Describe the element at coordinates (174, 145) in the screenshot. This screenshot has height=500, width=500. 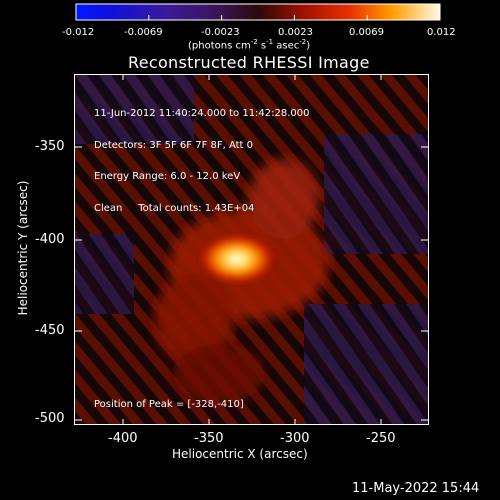
I see `info-line: Detectors: 3F 5F 6F 7F 8F, Att 0` at that location.